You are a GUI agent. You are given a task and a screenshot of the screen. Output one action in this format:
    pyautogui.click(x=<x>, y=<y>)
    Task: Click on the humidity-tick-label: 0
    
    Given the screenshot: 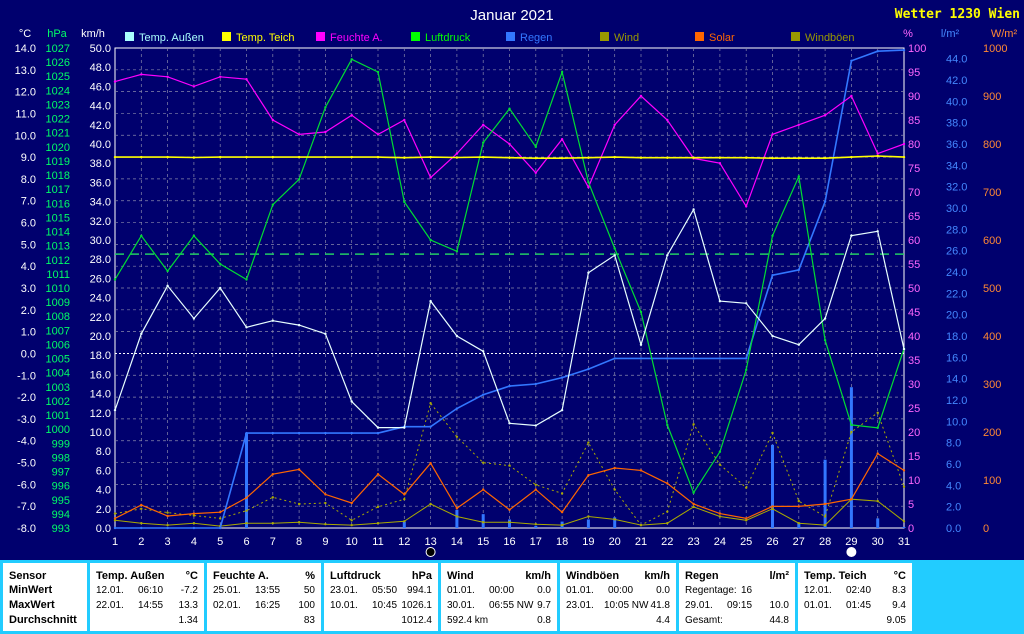 What is the action you would take?
    pyautogui.click(x=911, y=529)
    